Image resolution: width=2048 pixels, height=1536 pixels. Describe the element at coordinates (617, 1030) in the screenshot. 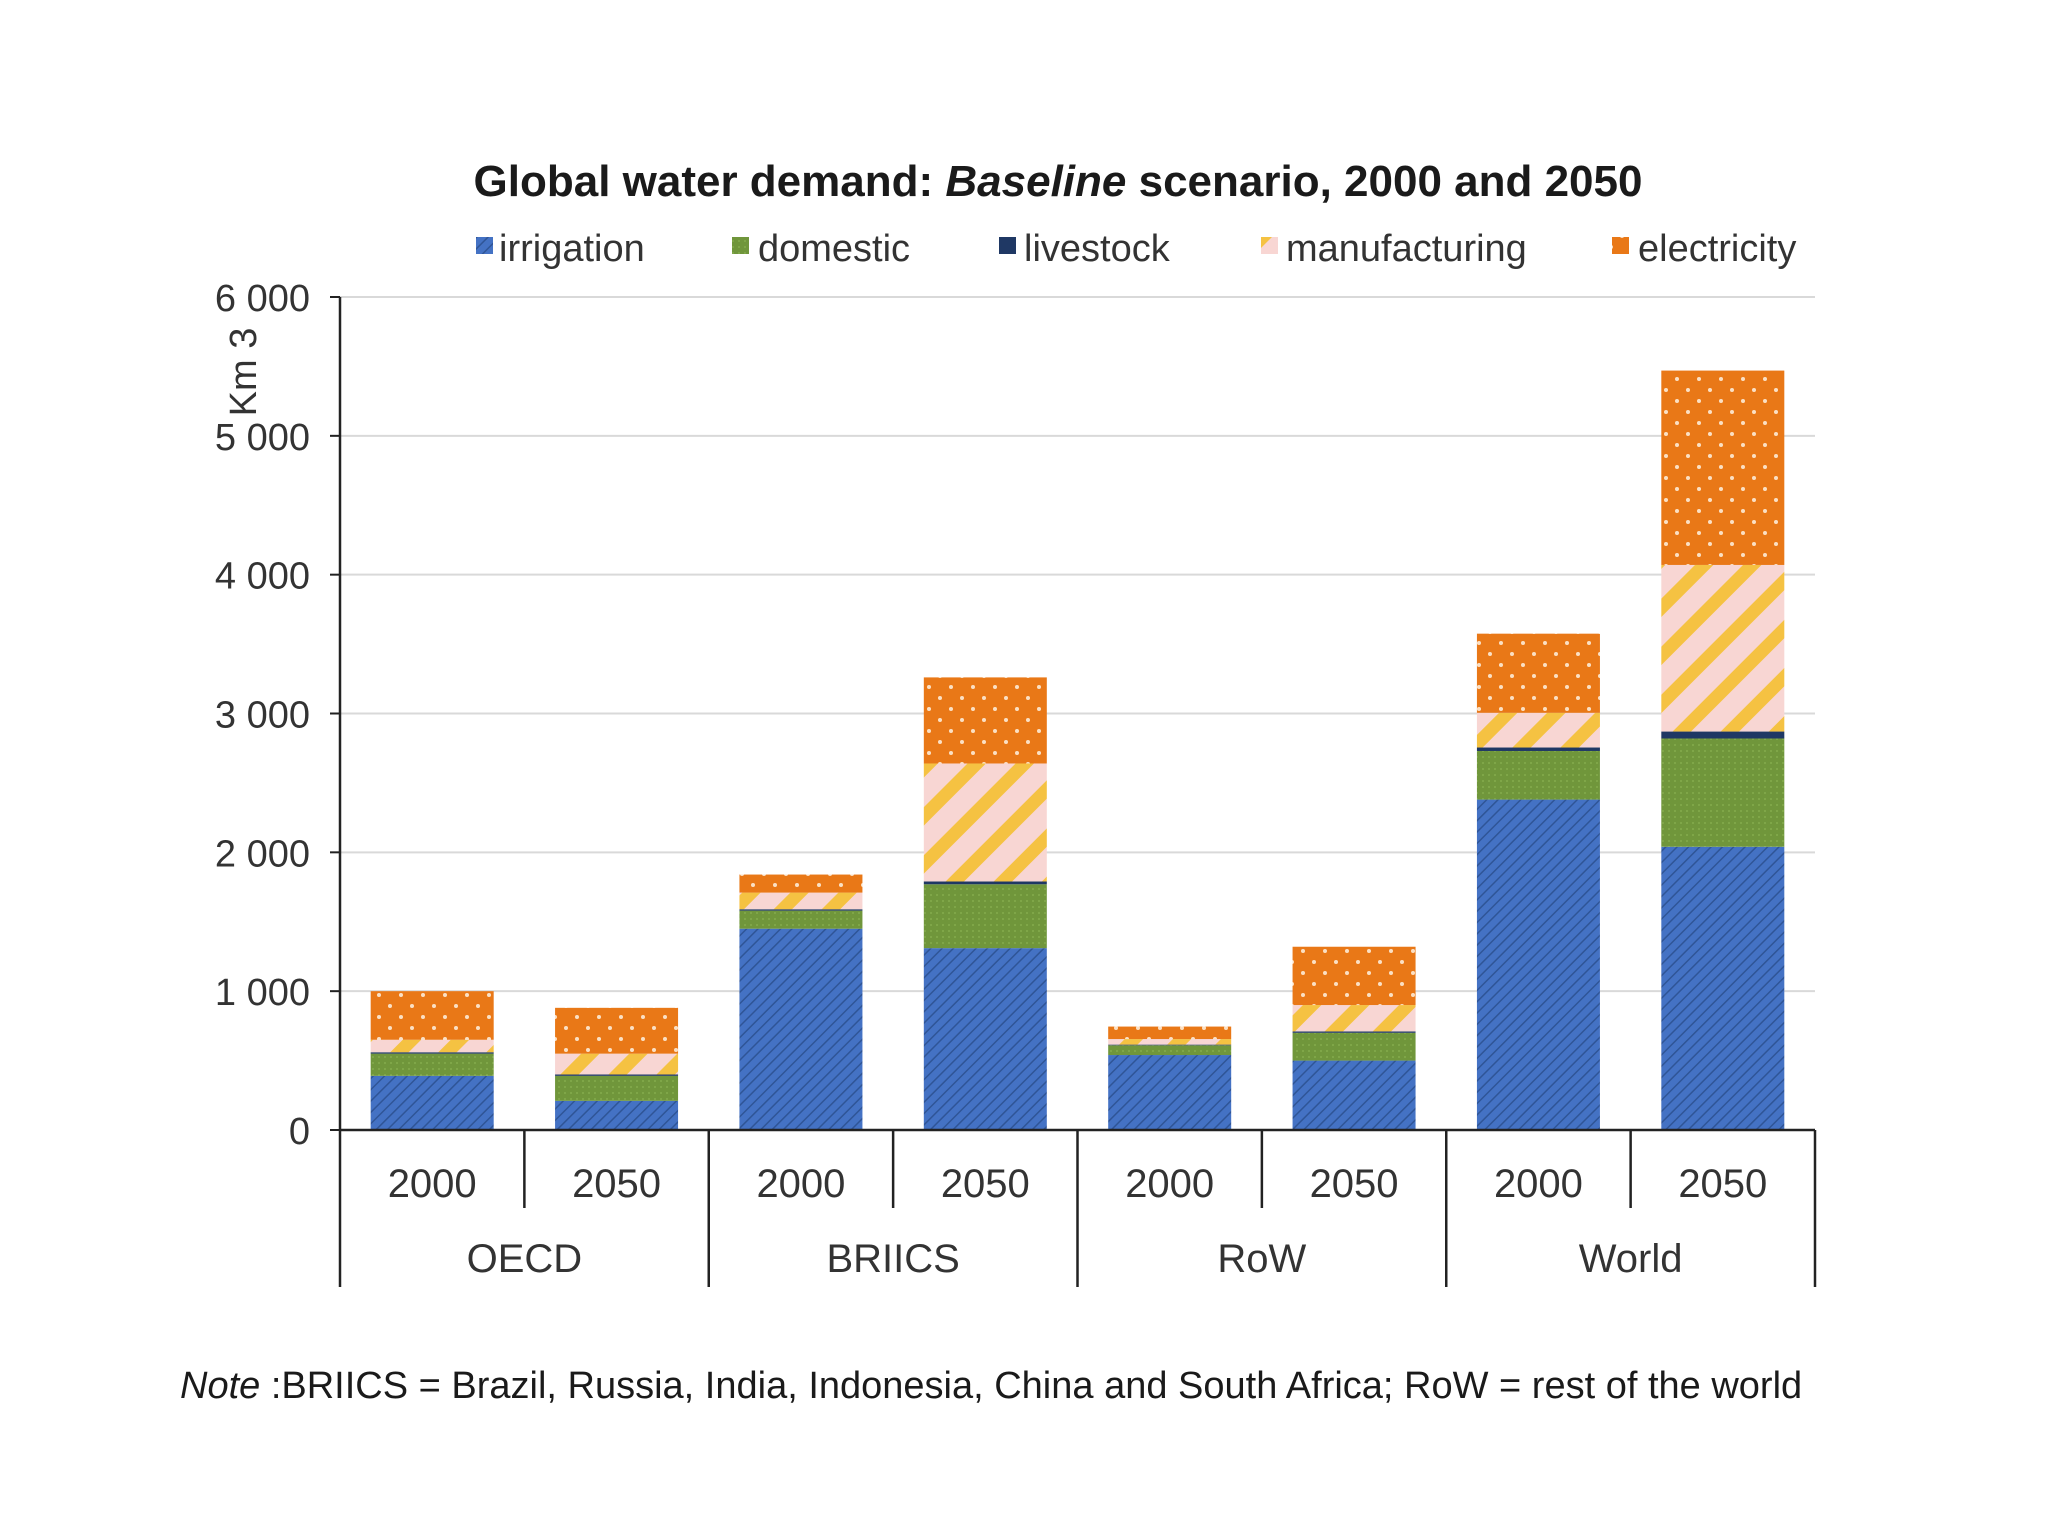

I see `bar-electricity-OECD-2050` at that location.